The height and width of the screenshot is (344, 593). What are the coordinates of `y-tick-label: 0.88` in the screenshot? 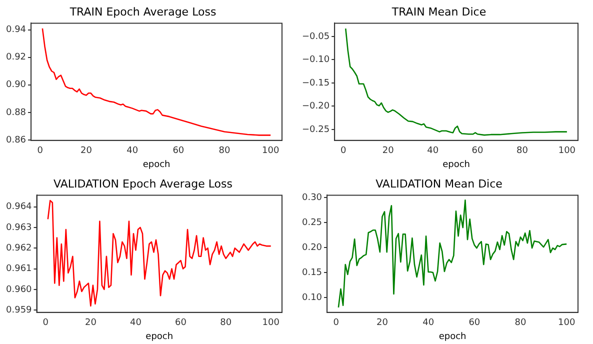 It's located at (16, 113).